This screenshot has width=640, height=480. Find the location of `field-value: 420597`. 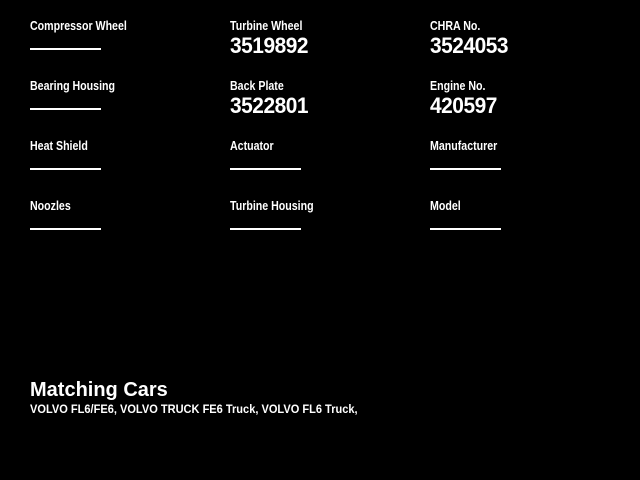

field-value: 420597 is located at coordinates (463, 105).